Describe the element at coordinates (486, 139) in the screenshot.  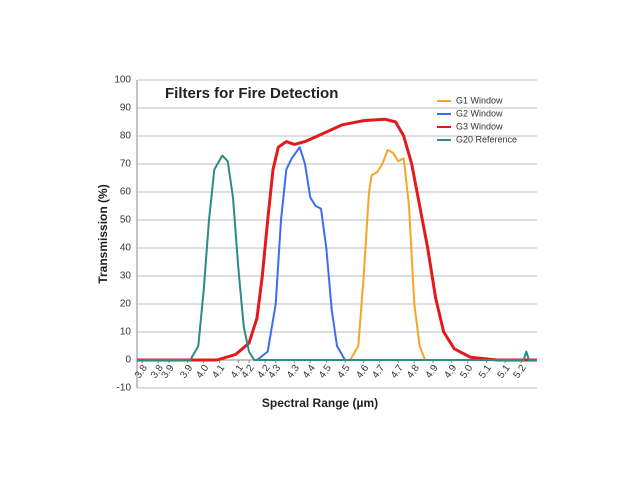
I see `legend-label: G20 Reference` at that location.